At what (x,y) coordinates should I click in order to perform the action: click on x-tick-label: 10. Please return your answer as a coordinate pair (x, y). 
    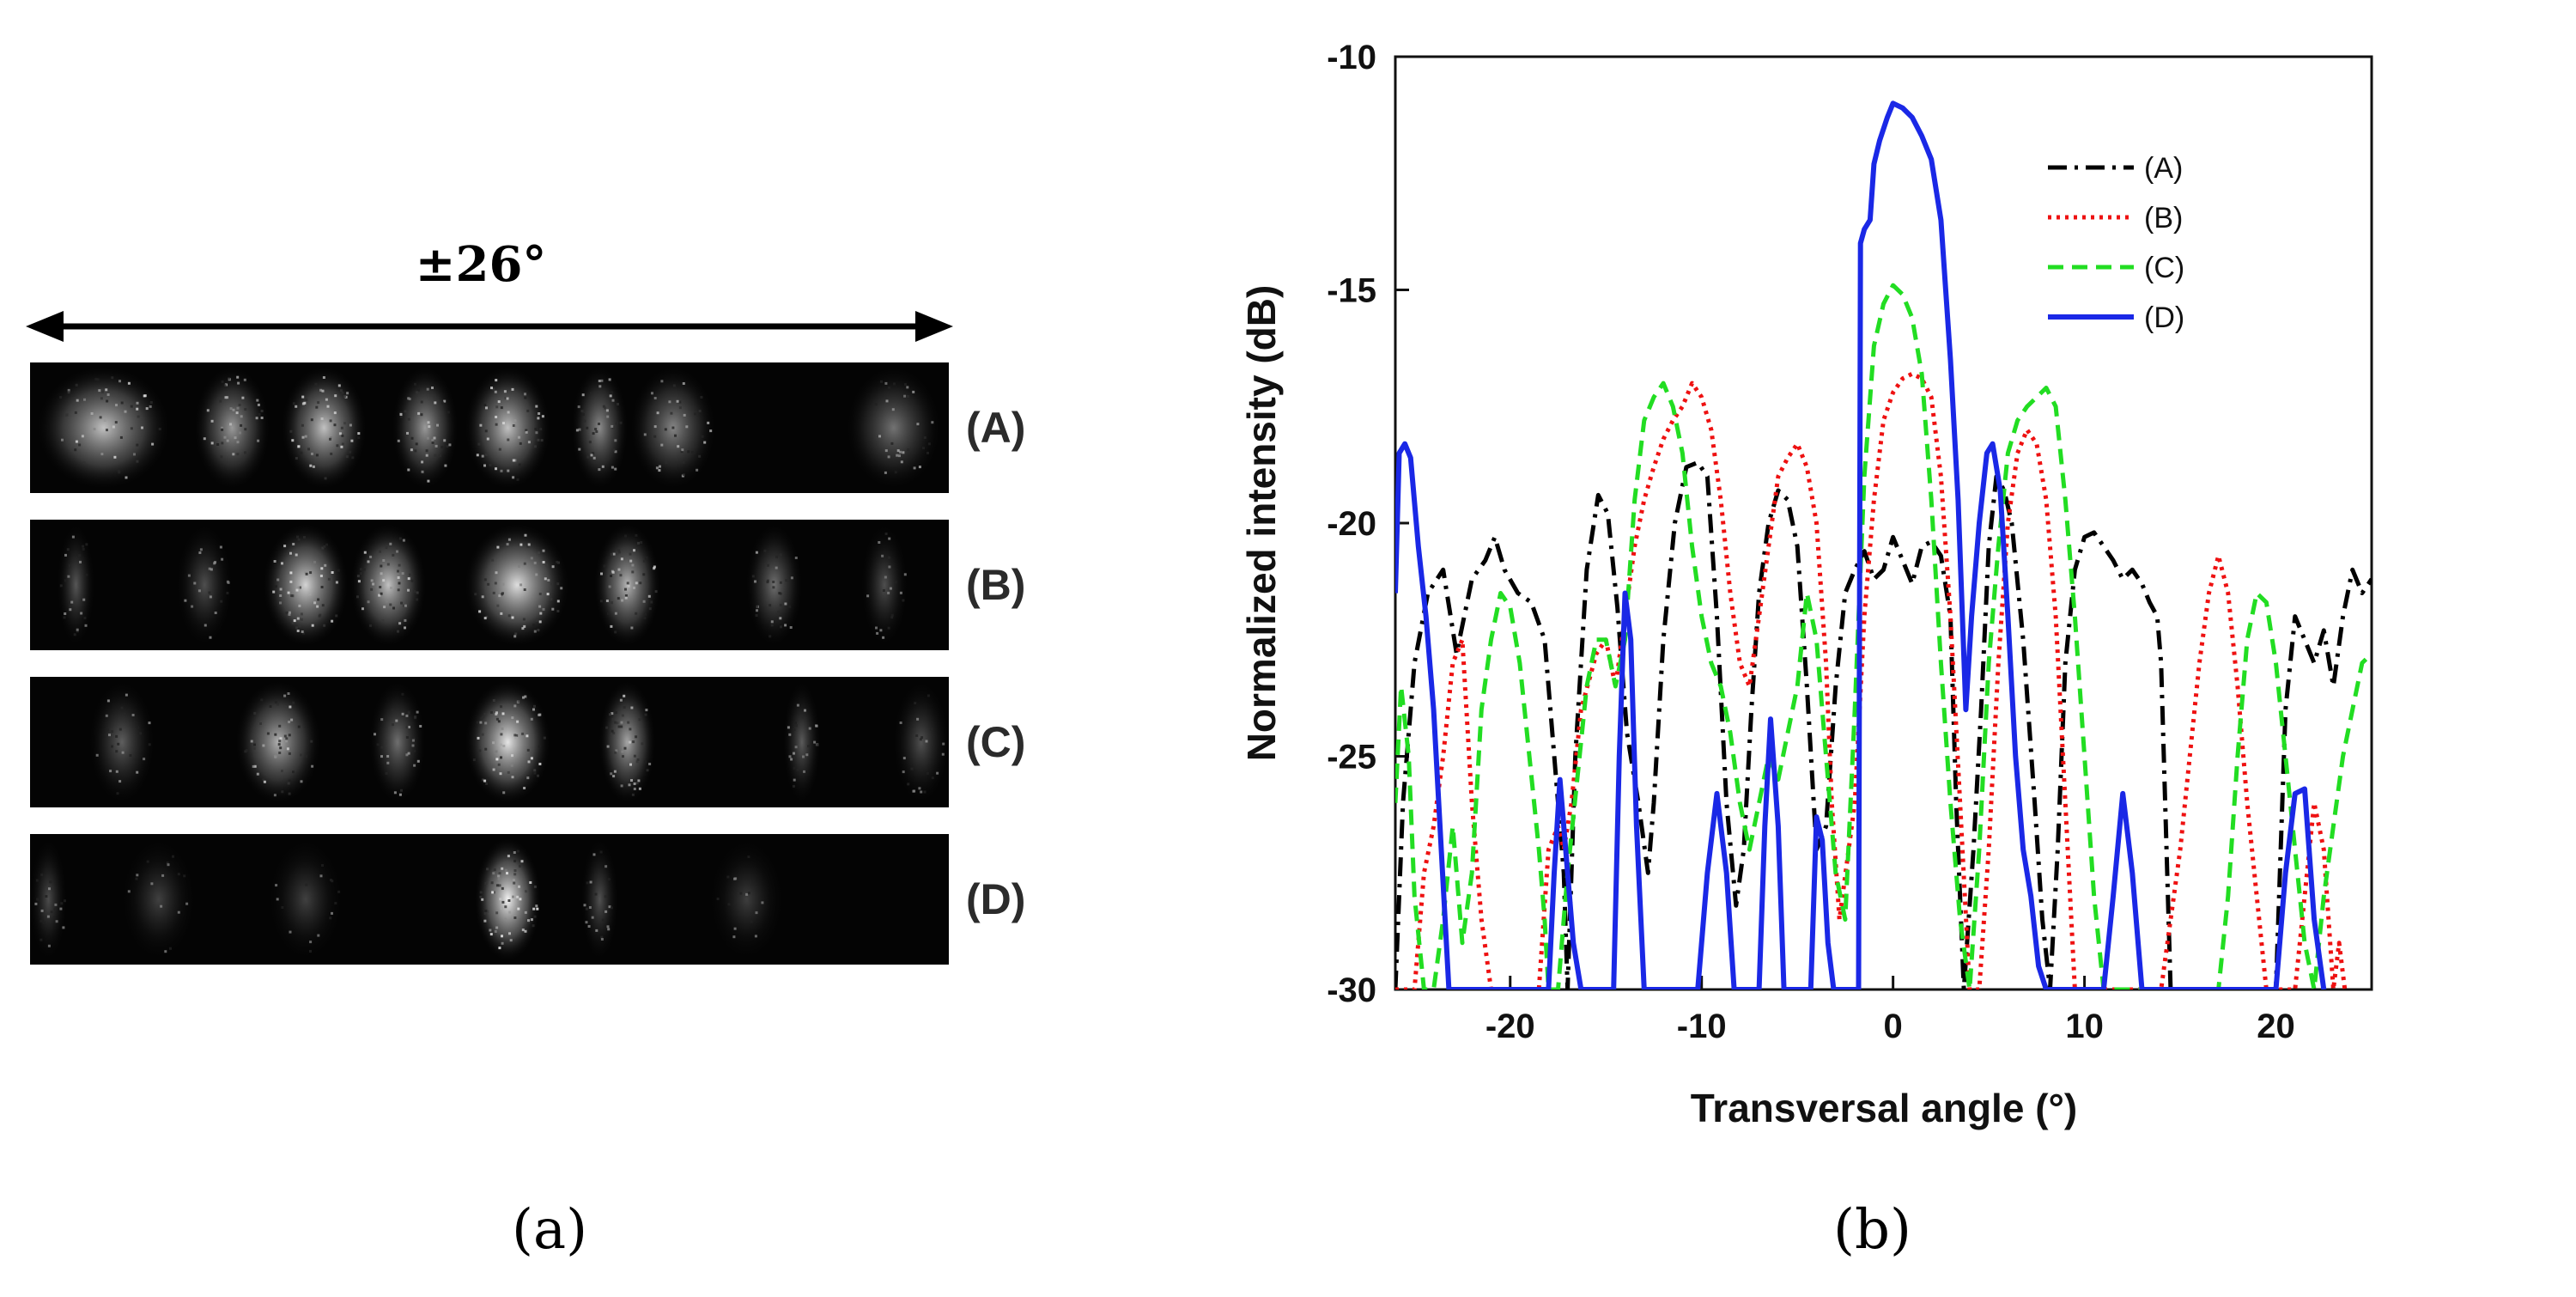
    Looking at the image, I should click on (2084, 1026).